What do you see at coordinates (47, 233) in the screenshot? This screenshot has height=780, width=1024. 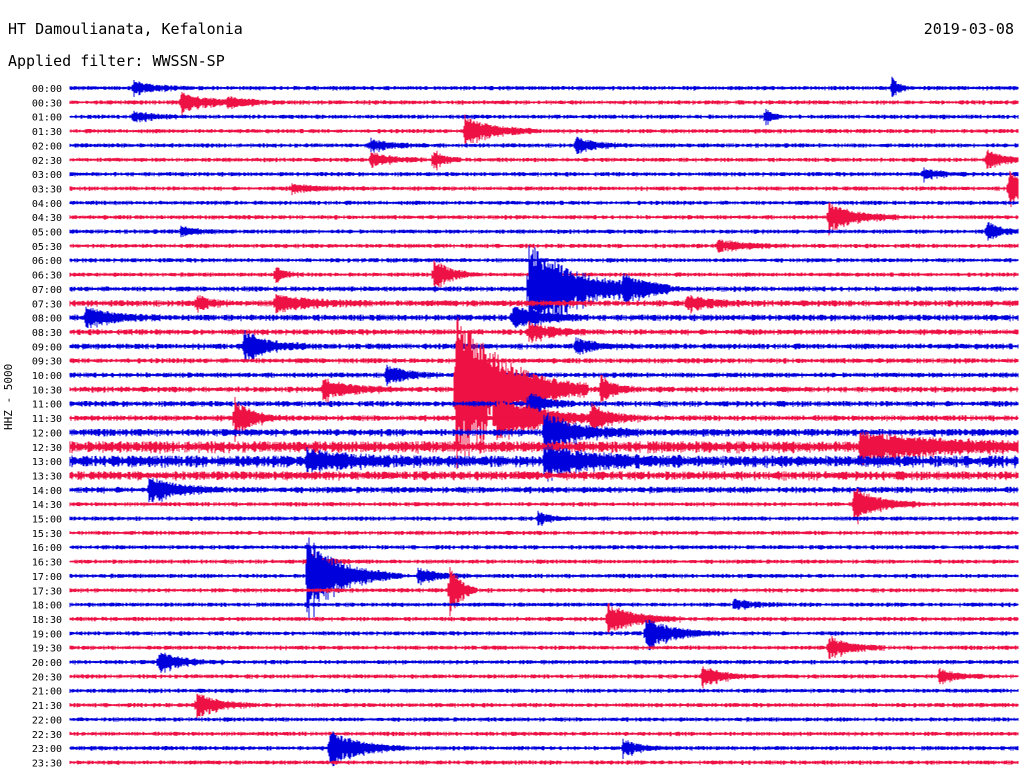 I see `row-time-label: 05:00` at bounding box center [47, 233].